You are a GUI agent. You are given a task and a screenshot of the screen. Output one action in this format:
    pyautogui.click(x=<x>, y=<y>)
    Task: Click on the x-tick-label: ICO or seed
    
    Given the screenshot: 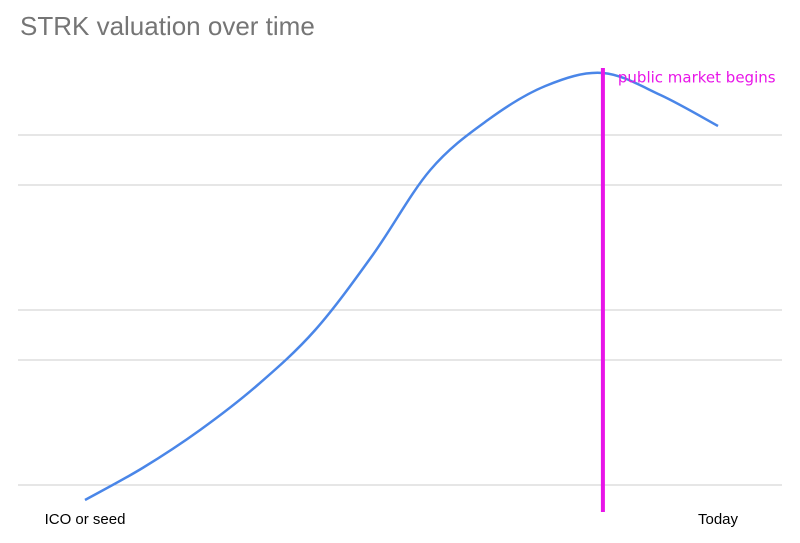 What is the action you would take?
    pyautogui.click(x=85, y=519)
    